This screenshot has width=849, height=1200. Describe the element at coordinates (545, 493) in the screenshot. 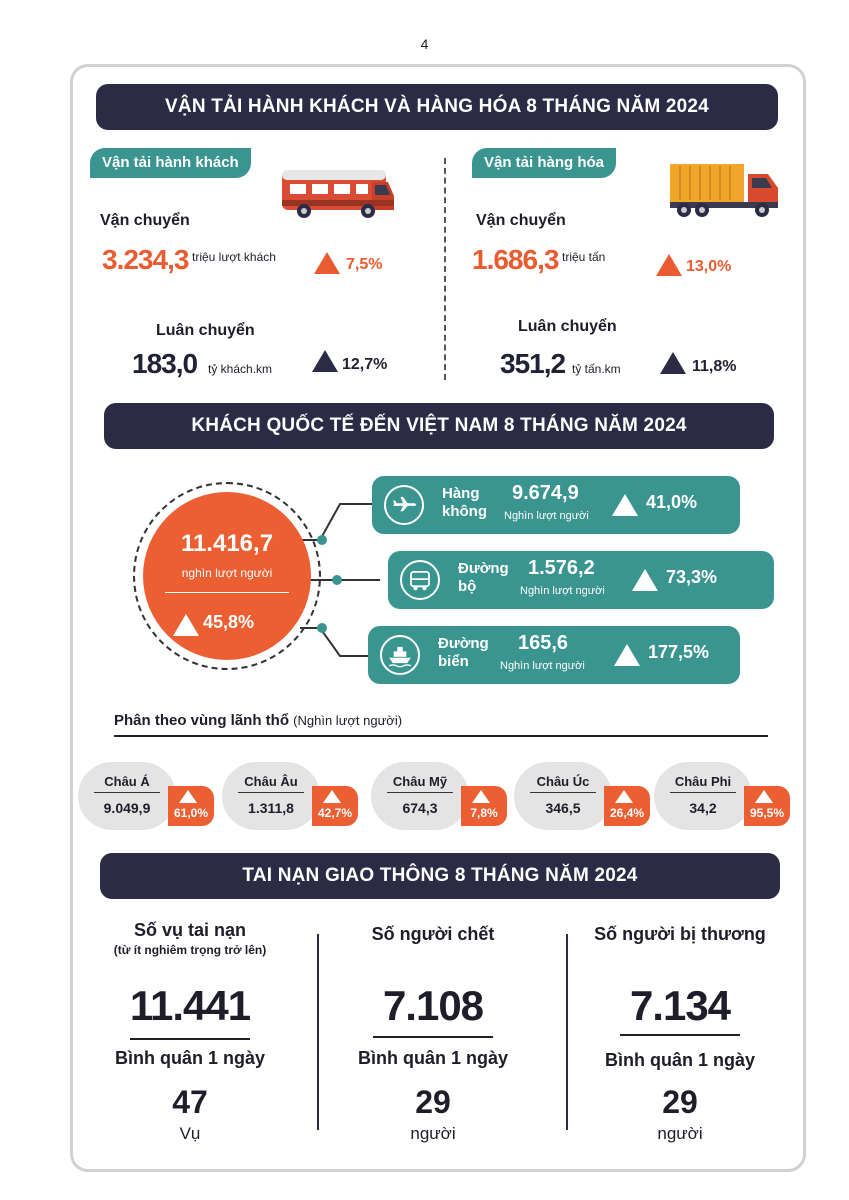

I see `mode-air-value: 9.674,9` at that location.